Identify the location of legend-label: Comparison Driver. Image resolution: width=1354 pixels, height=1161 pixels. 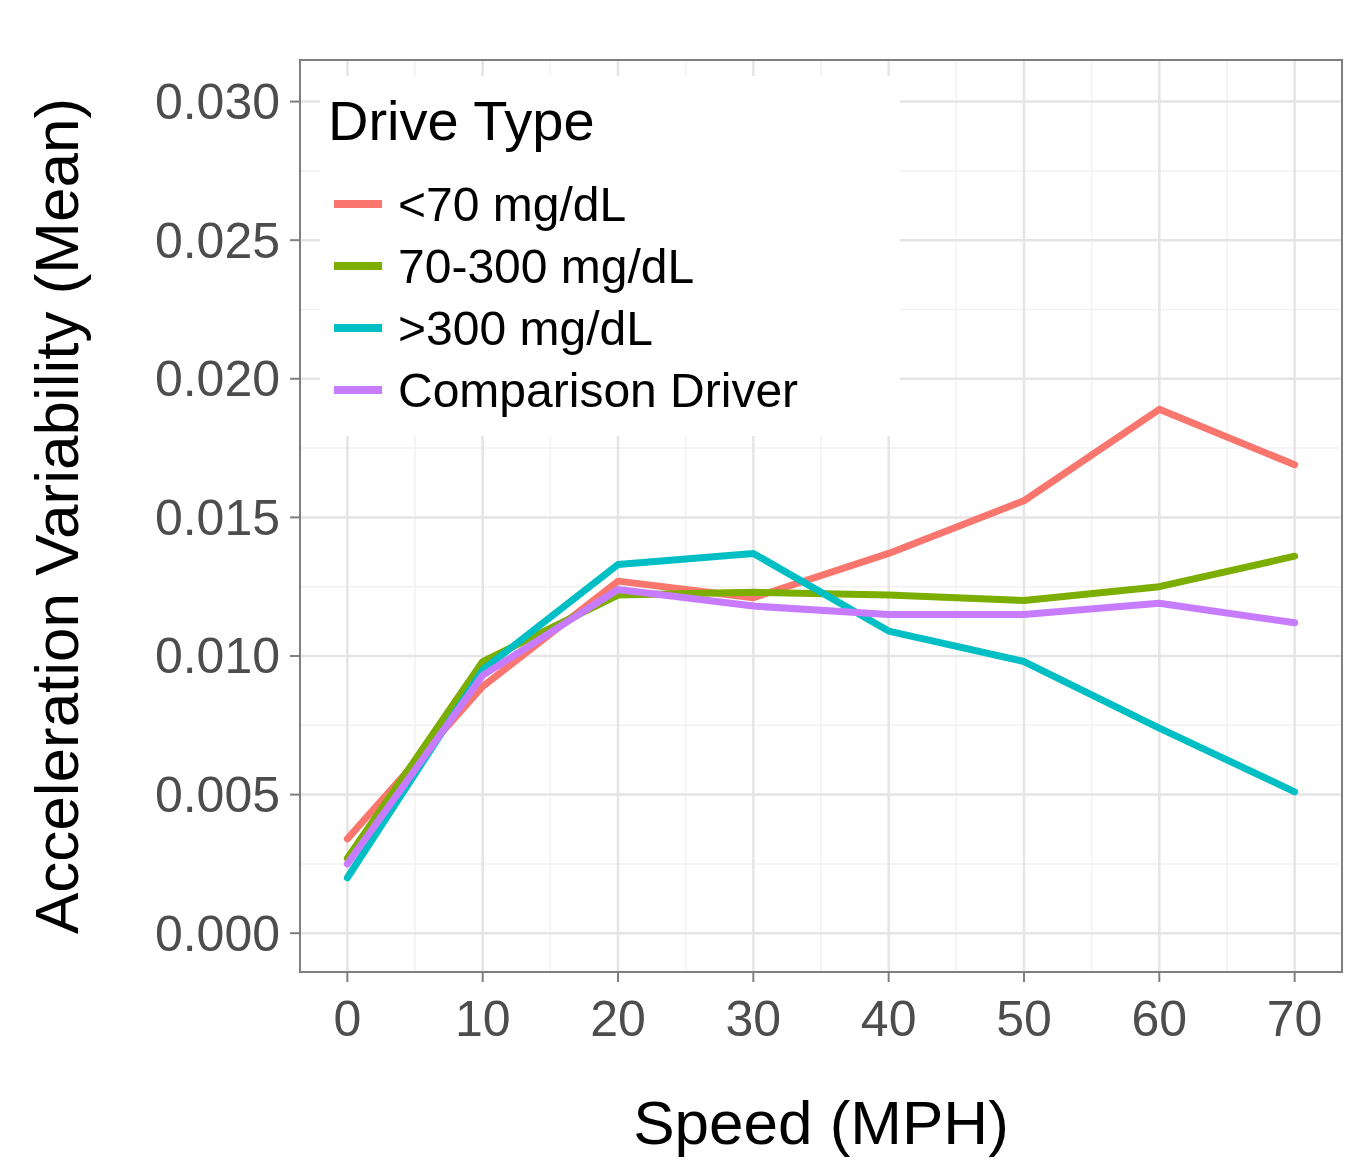
(598, 390).